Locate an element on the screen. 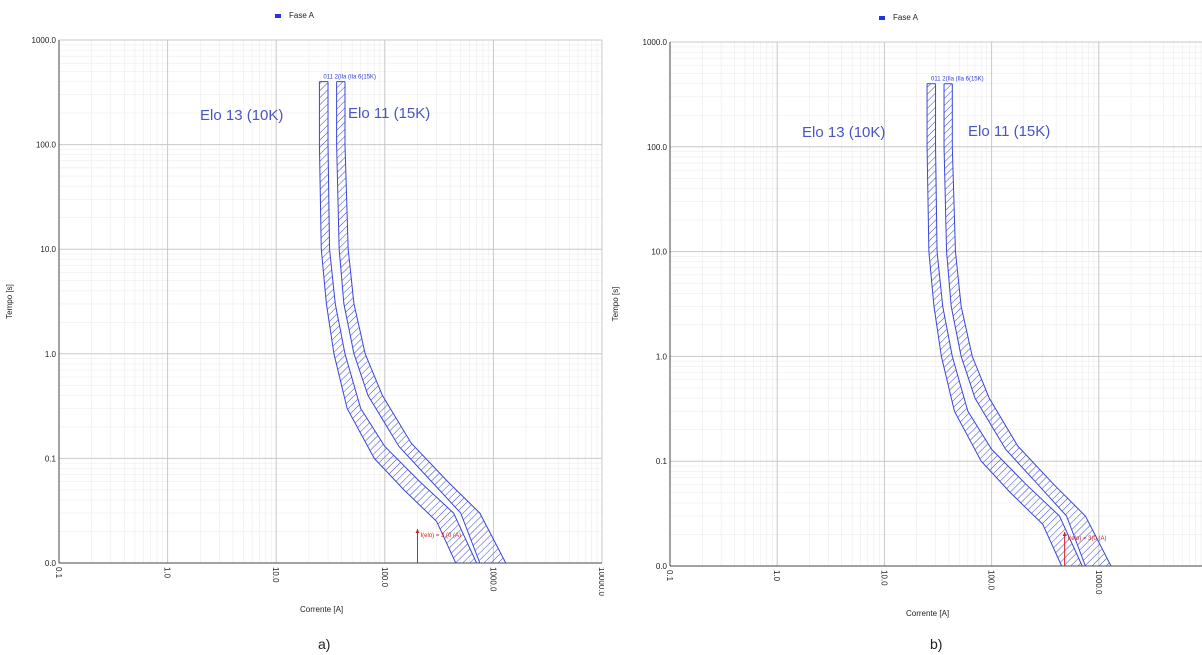 This screenshot has width=1202, height=655. caption-b: b) is located at coordinates (936, 644).